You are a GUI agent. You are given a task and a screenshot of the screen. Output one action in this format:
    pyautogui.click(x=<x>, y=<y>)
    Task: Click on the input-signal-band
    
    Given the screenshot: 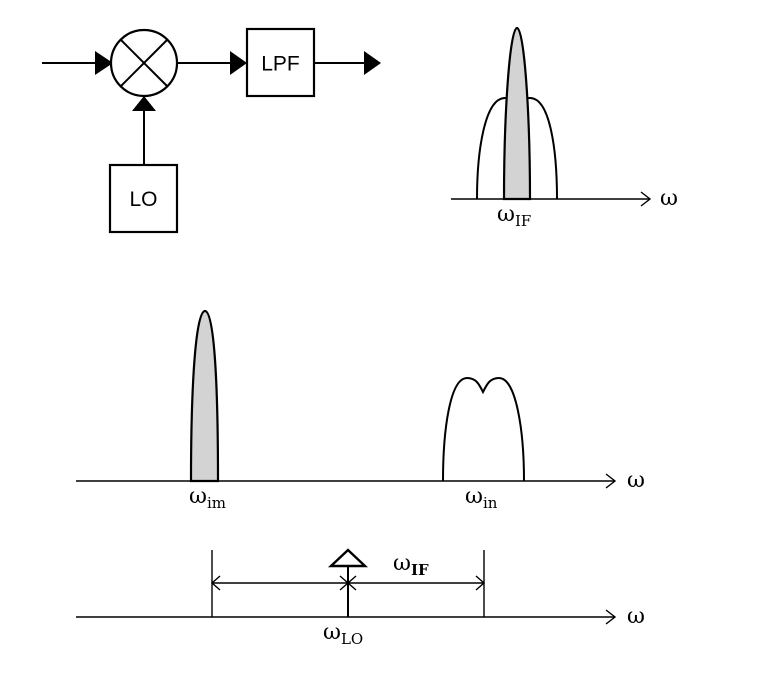 What is the action you would take?
    pyautogui.click(x=483, y=429)
    